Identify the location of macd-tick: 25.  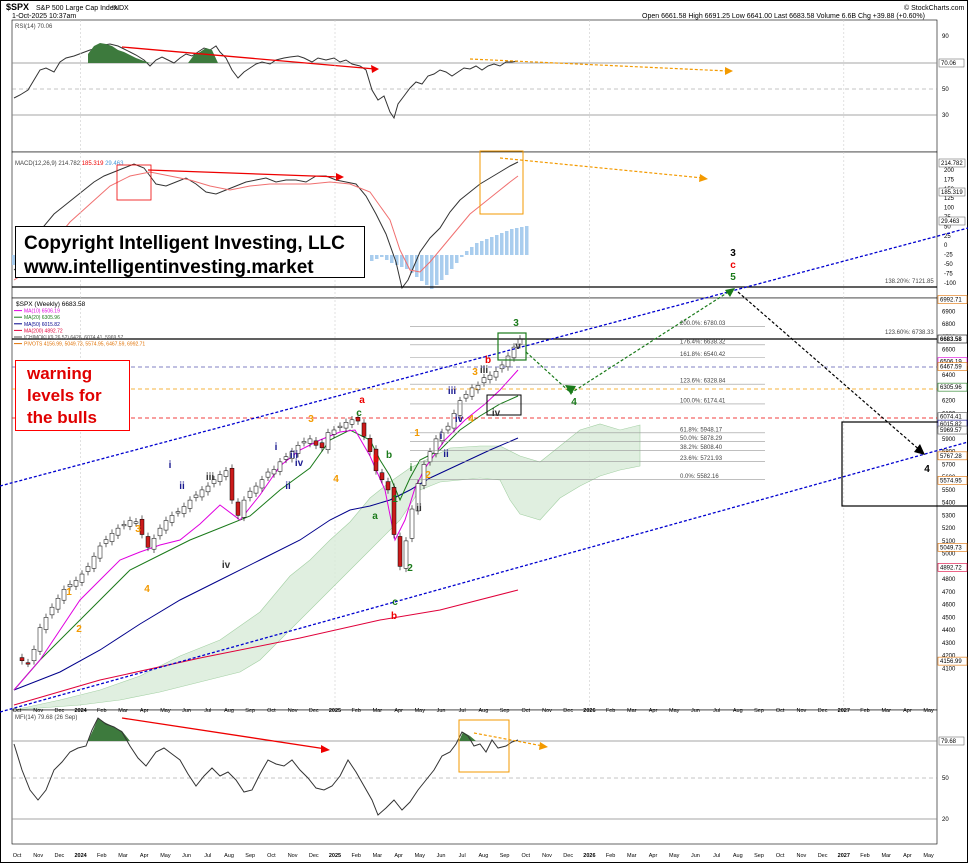
(947, 237).